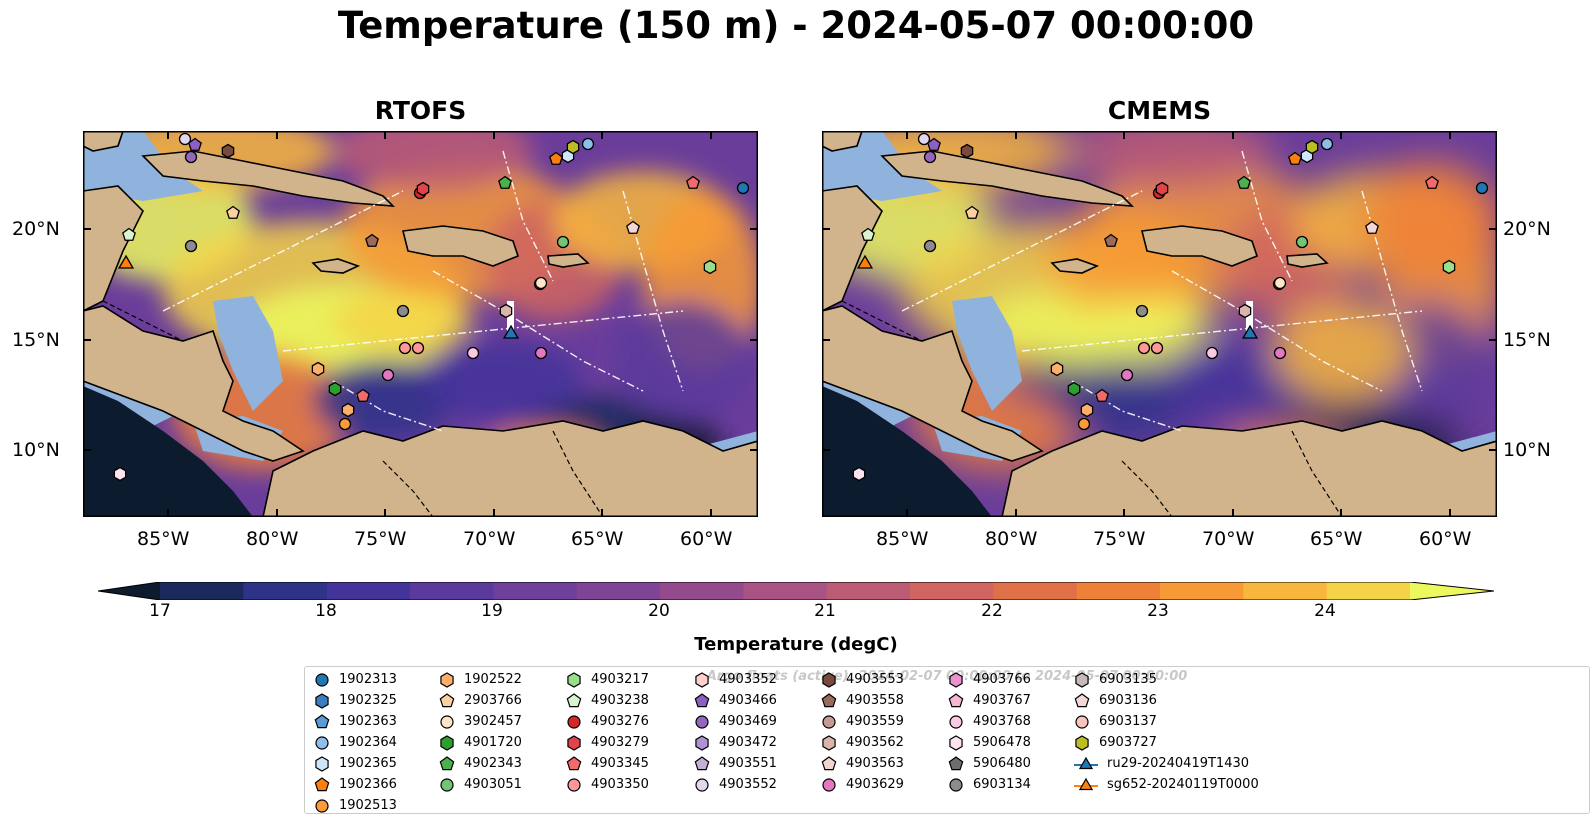 The width and height of the screenshot is (1592, 828). What do you see at coordinates (1166, 742) in the screenshot?
I see `legend-item: 6903727` at bounding box center [1166, 742].